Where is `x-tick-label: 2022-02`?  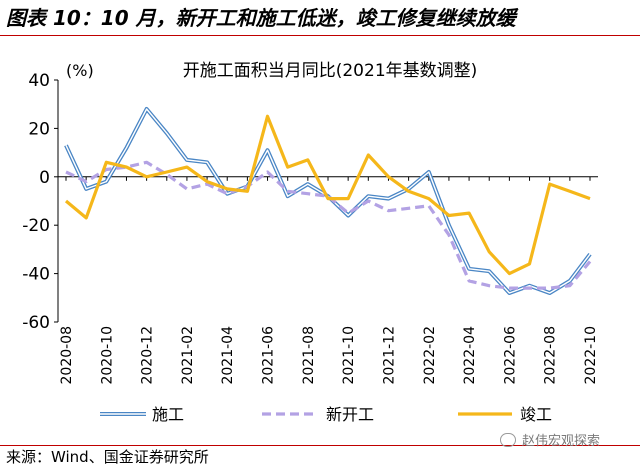 x-tick-label: 2022-02 is located at coordinates (430, 355).